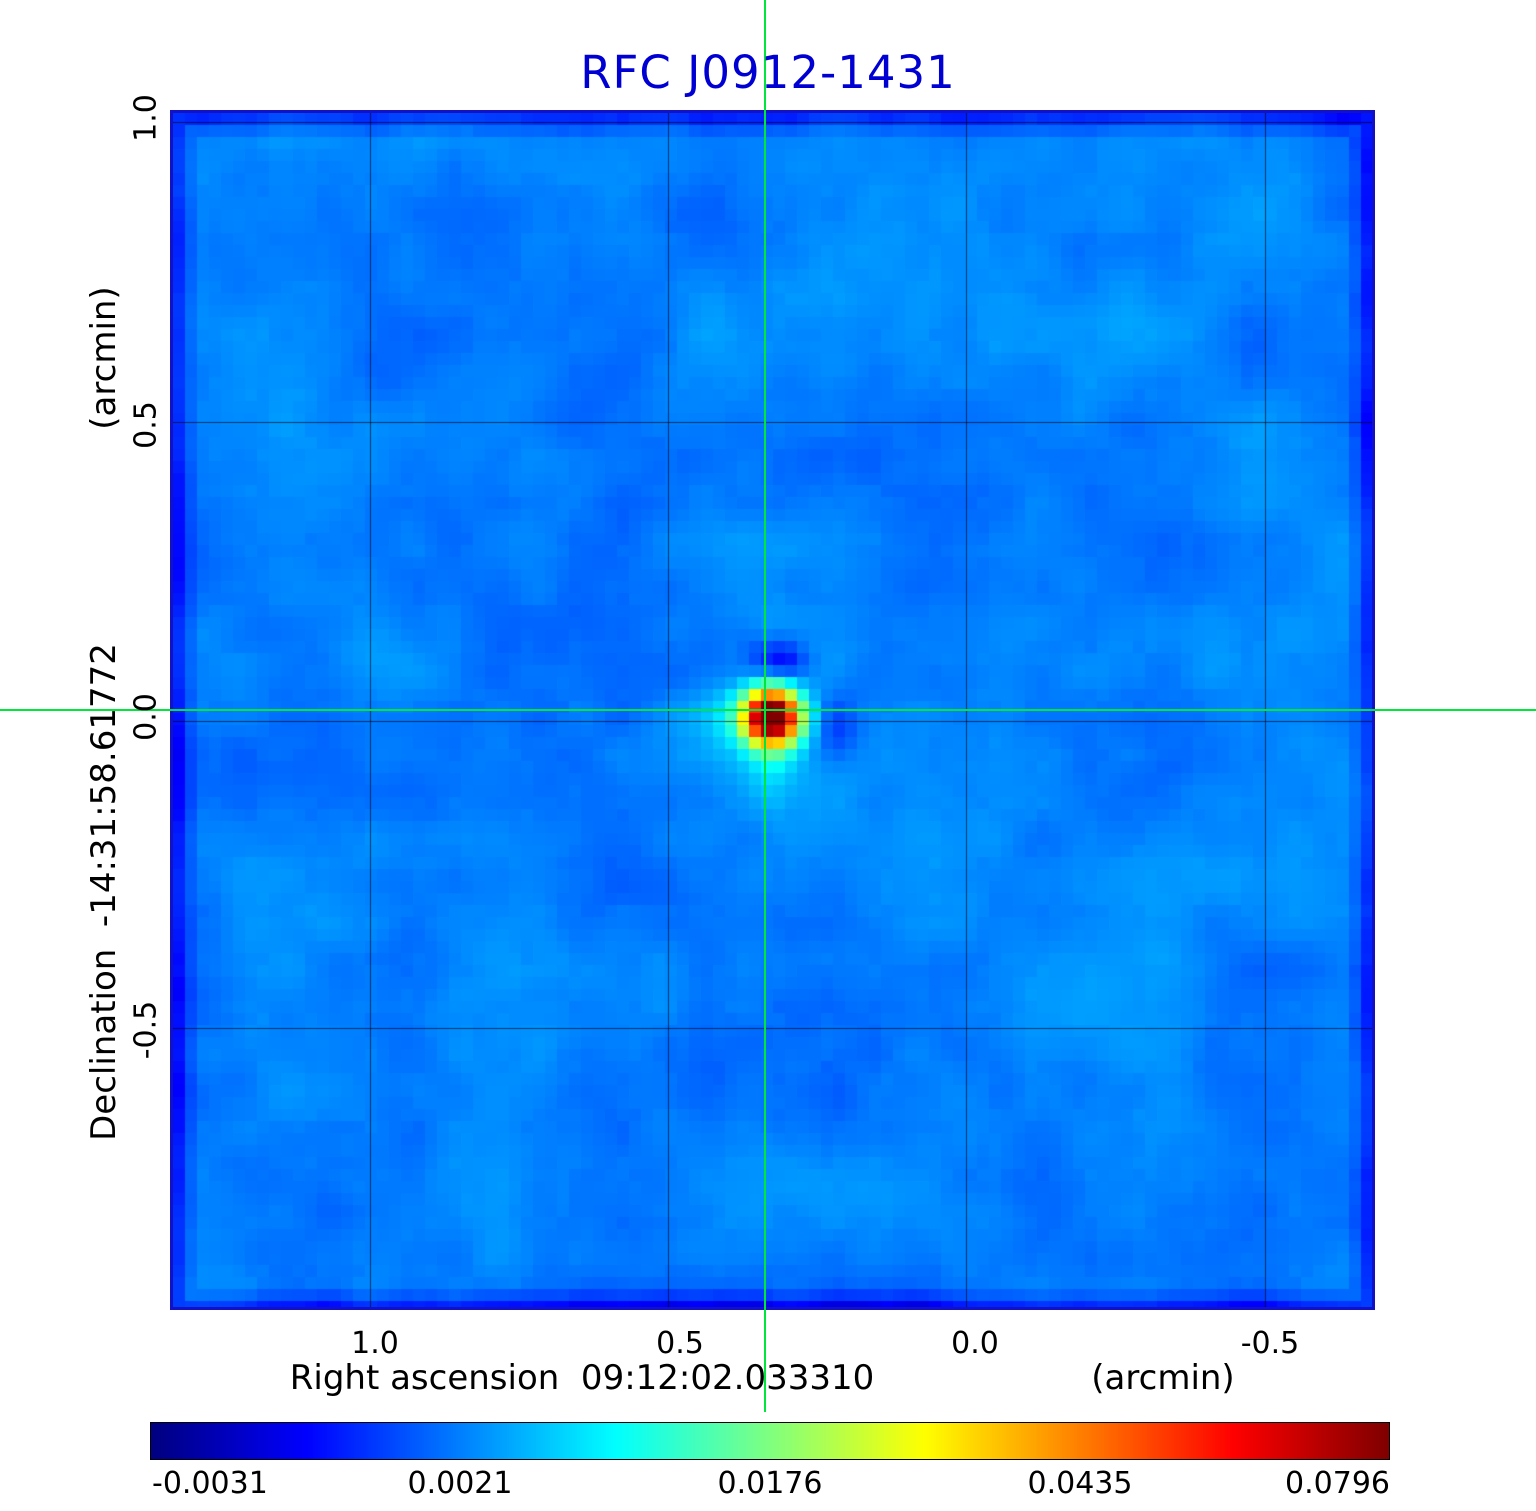  I want to click on colorbar-tick-label: -0.0031, so click(210, 1483).